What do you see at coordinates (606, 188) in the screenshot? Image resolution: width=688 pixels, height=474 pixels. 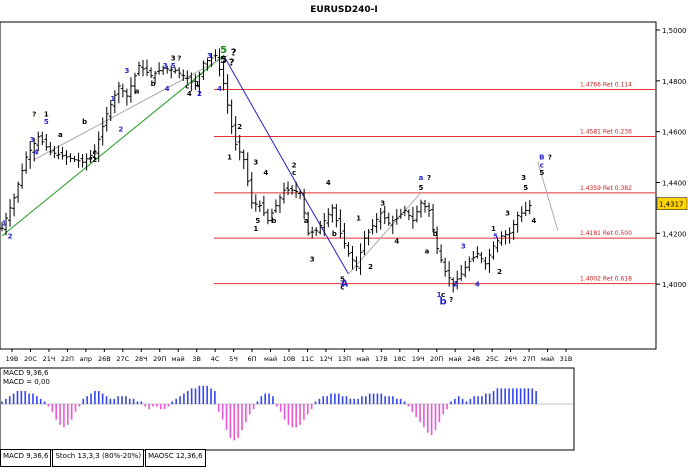 I see `fib-level-label: 1.4359 Ret 0.382` at bounding box center [606, 188].